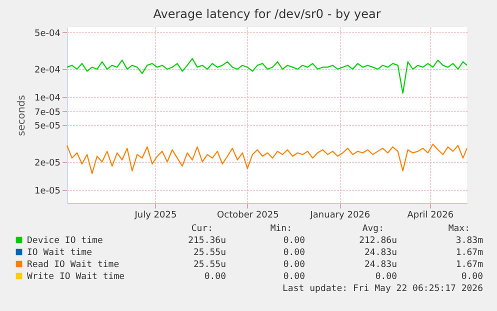 Image resolution: width=497 pixels, height=311 pixels. What do you see at coordinates (382, 289) in the screenshot?
I see `text: Last update: Fri May 22 06:25:17 2026` at bounding box center [382, 289].